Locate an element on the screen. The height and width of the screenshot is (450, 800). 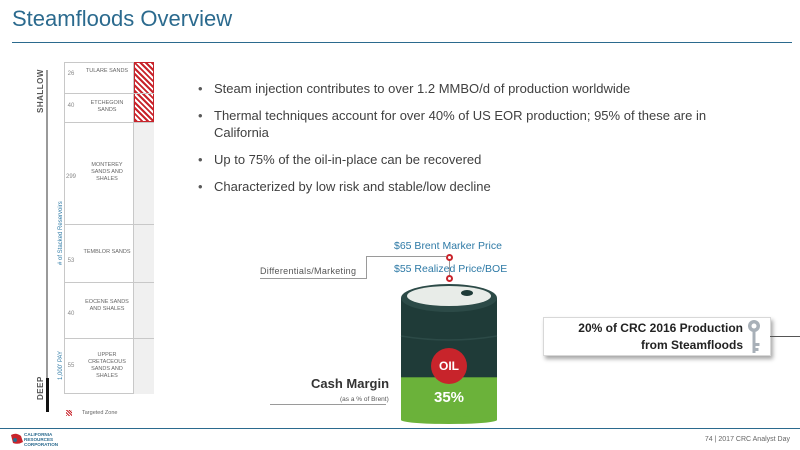
layer-name: TULARE SANDS is located at coordinates (107, 71).